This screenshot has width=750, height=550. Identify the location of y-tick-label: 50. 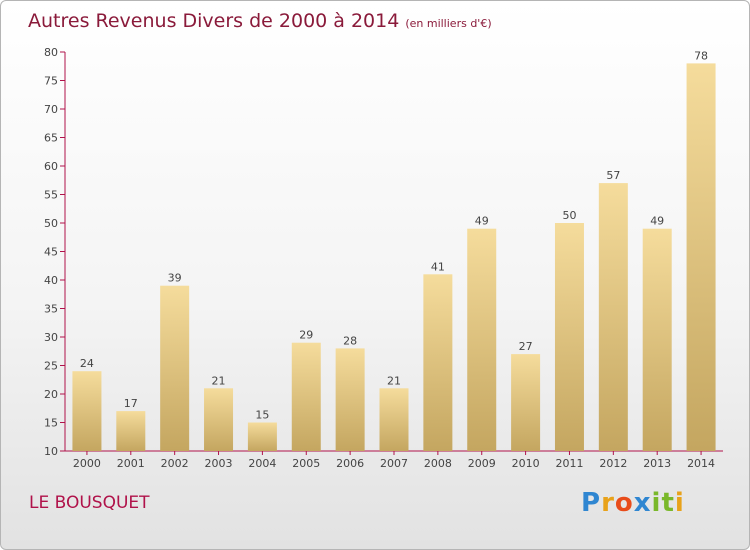
(51, 223).